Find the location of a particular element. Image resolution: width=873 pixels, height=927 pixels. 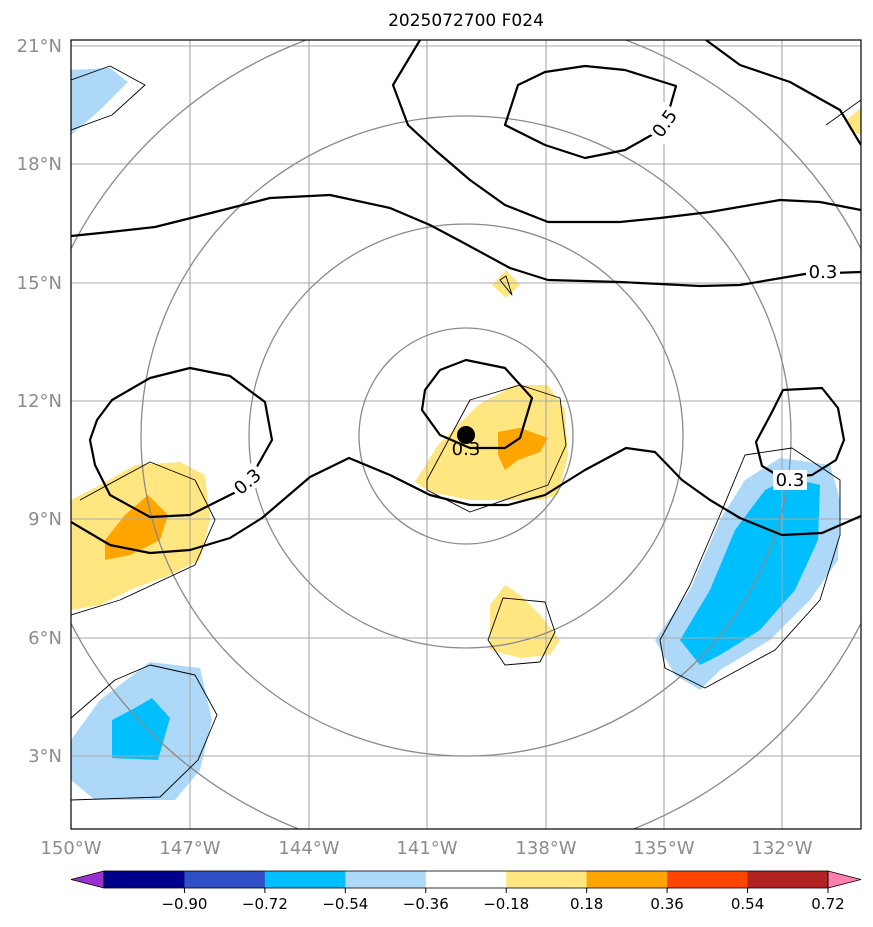

shade-pos-left-core is located at coordinates (136, 527).